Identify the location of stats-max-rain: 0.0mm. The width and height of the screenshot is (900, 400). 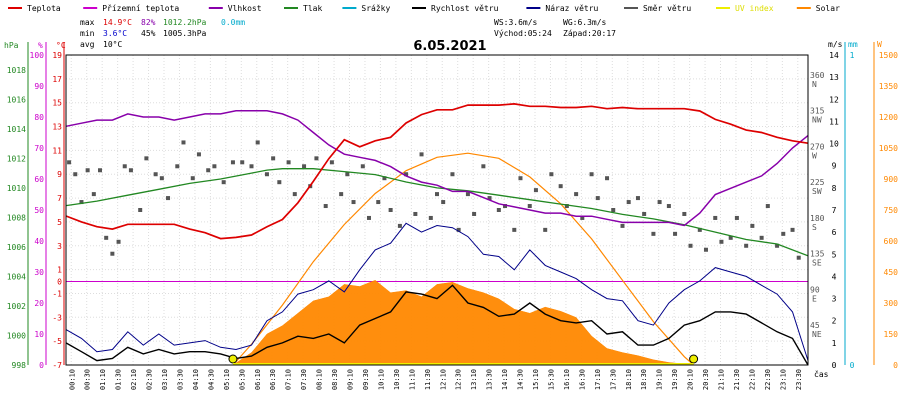
(233, 22).